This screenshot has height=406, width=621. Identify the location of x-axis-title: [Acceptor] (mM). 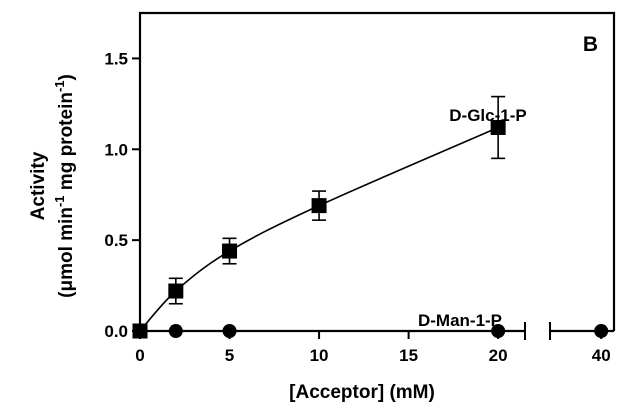
(362, 392).